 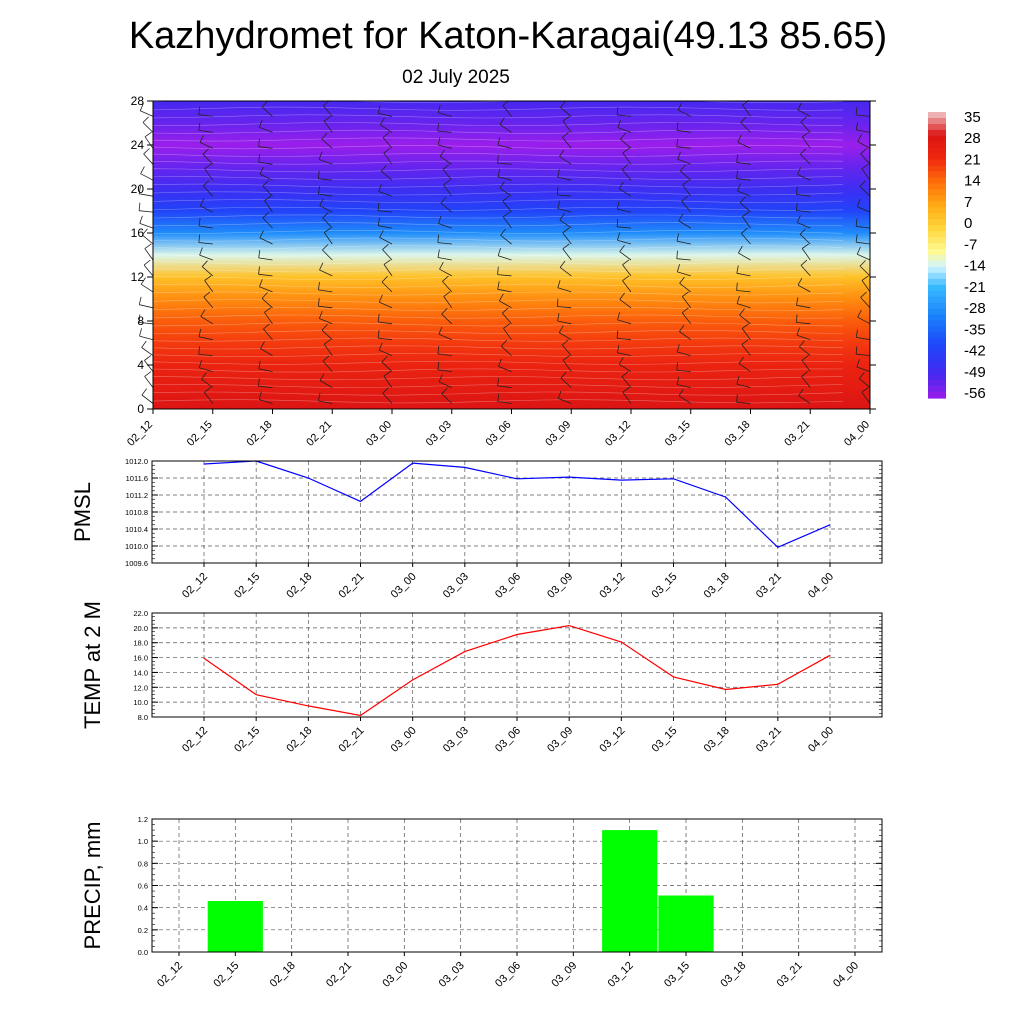 What do you see at coordinates (846, 975) in the screenshot?
I see `x-tick-label: 04_00` at bounding box center [846, 975].